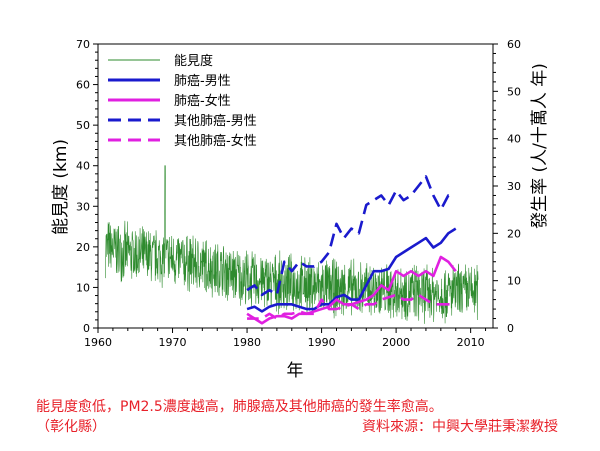 The image size is (600, 451). Describe the element at coordinates (514, 186) in the screenshot. I see `y-right-tick-label: 30` at that location.